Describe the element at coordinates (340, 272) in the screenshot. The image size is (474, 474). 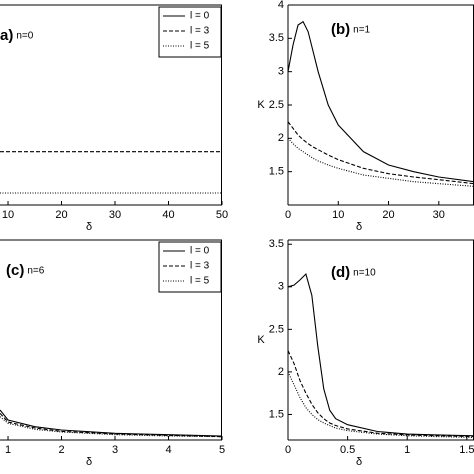
I see `panel-label: (d)` at that location.